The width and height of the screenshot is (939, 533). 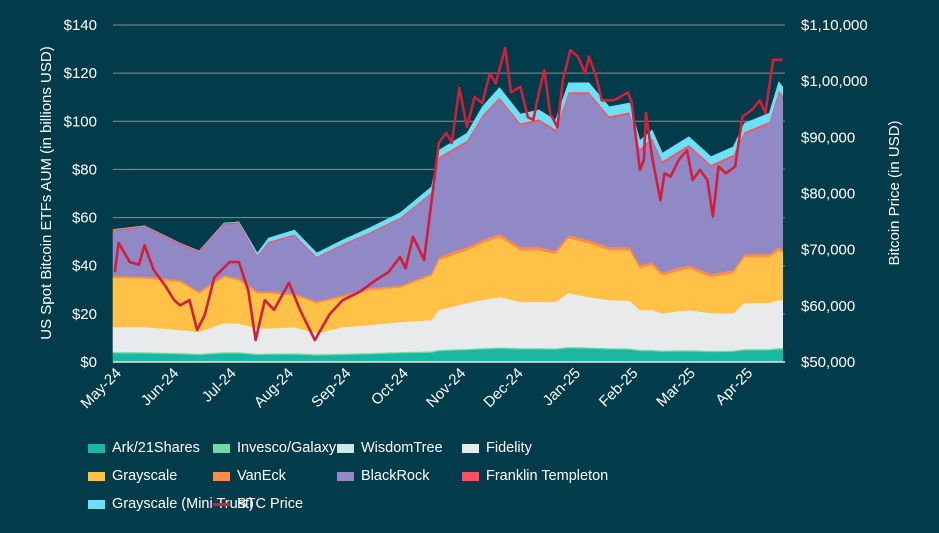 What do you see at coordinates (509, 448) in the screenshot?
I see `legend-label: Fidelity` at bounding box center [509, 448].